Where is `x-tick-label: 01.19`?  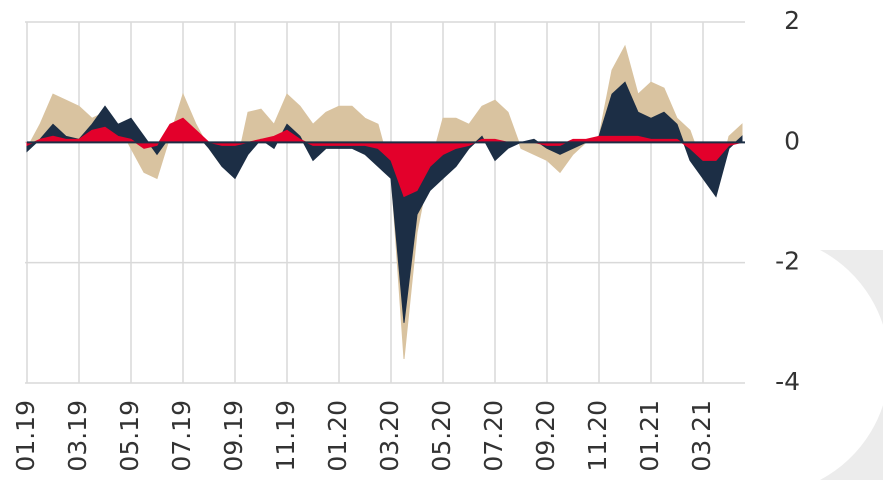 x-tick-label: 01.19 is located at coordinates (25, 436).